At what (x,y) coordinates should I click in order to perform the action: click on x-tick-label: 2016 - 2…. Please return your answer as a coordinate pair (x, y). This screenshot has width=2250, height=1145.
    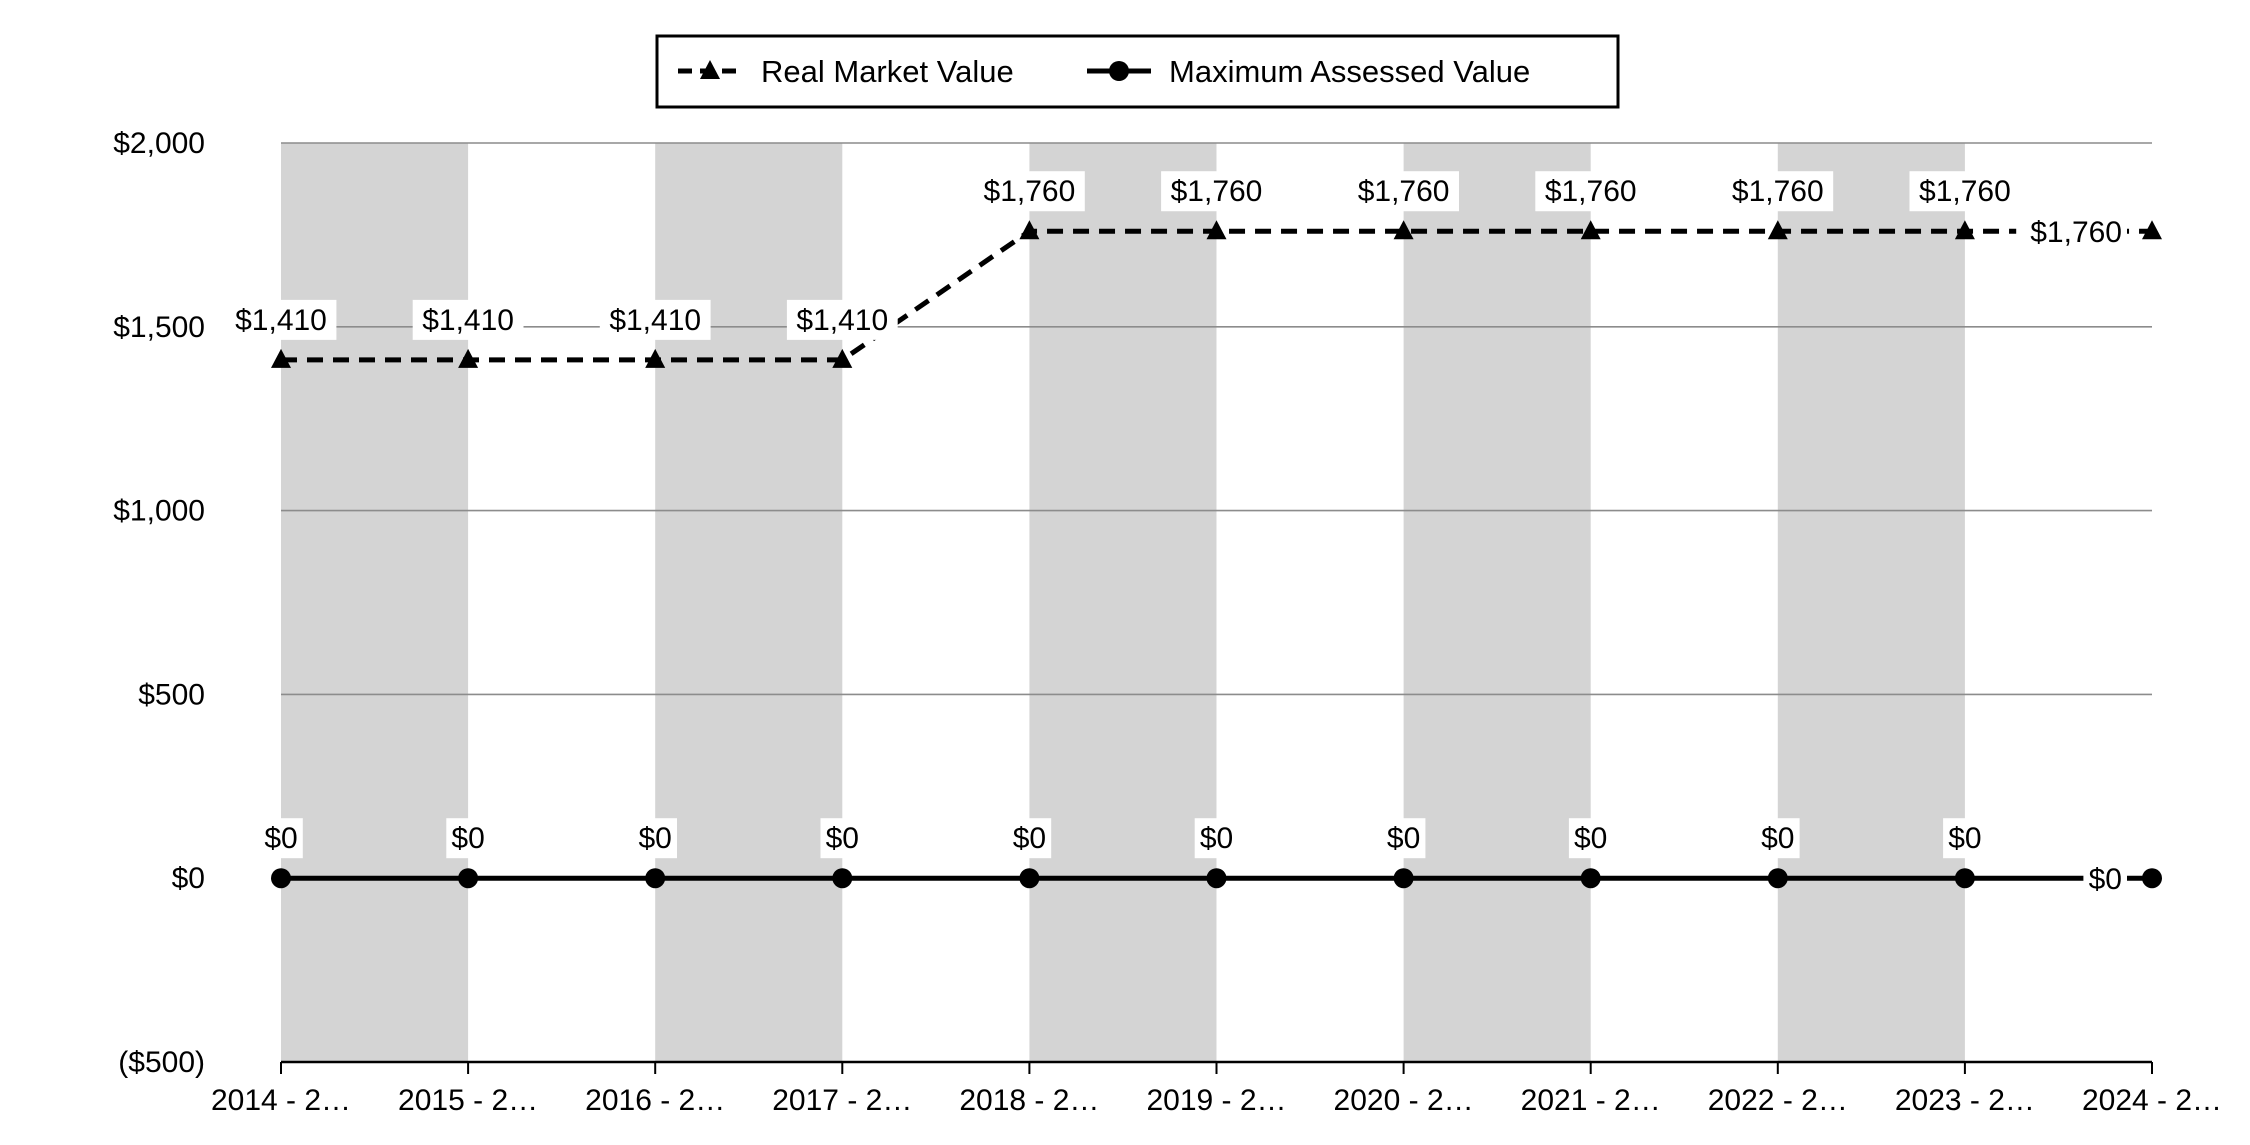
    Looking at the image, I should click on (655, 1100).